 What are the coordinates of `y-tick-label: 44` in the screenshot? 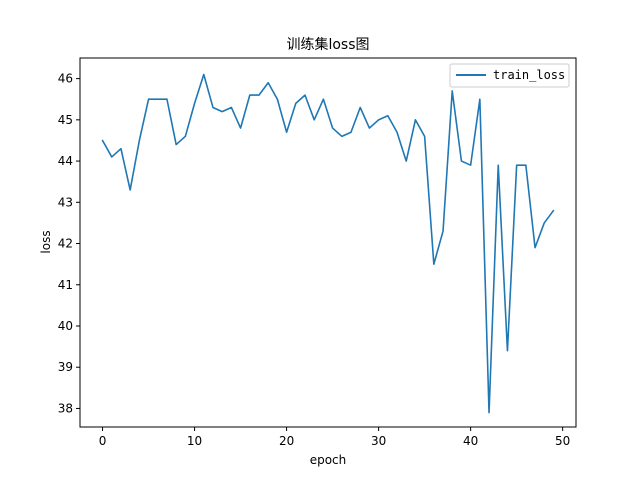 It's located at (65, 161).